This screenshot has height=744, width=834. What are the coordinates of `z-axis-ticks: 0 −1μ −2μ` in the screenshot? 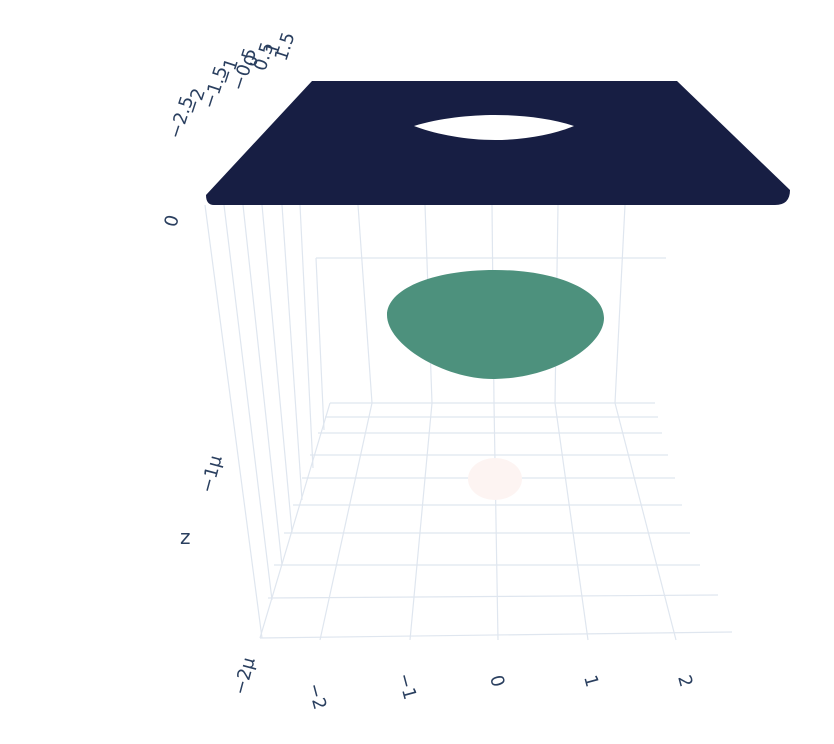 It's located at (210, 455).